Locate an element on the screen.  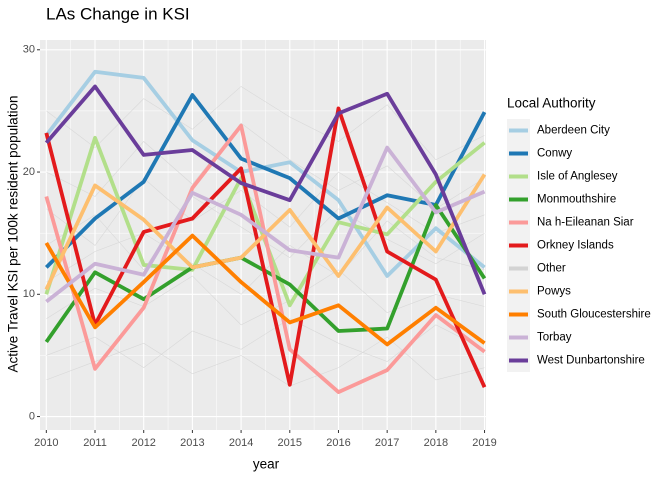
legend-label: Na h-Eileanan Siar is located at coordinates (585, 223).